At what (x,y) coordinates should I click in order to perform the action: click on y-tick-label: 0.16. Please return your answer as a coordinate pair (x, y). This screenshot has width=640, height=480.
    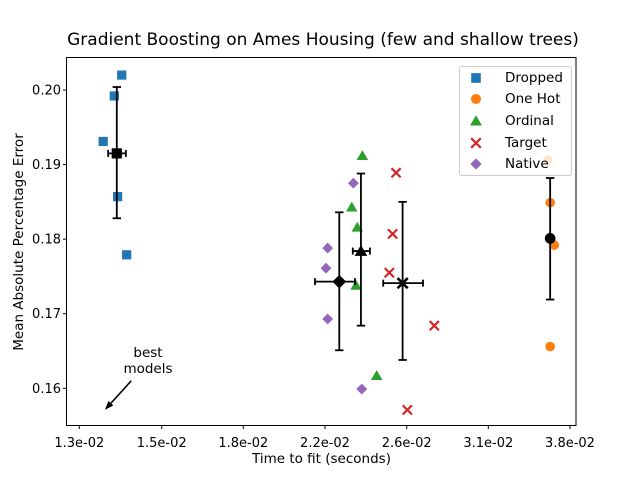
    Looking at the image, I should click on (46, 389).